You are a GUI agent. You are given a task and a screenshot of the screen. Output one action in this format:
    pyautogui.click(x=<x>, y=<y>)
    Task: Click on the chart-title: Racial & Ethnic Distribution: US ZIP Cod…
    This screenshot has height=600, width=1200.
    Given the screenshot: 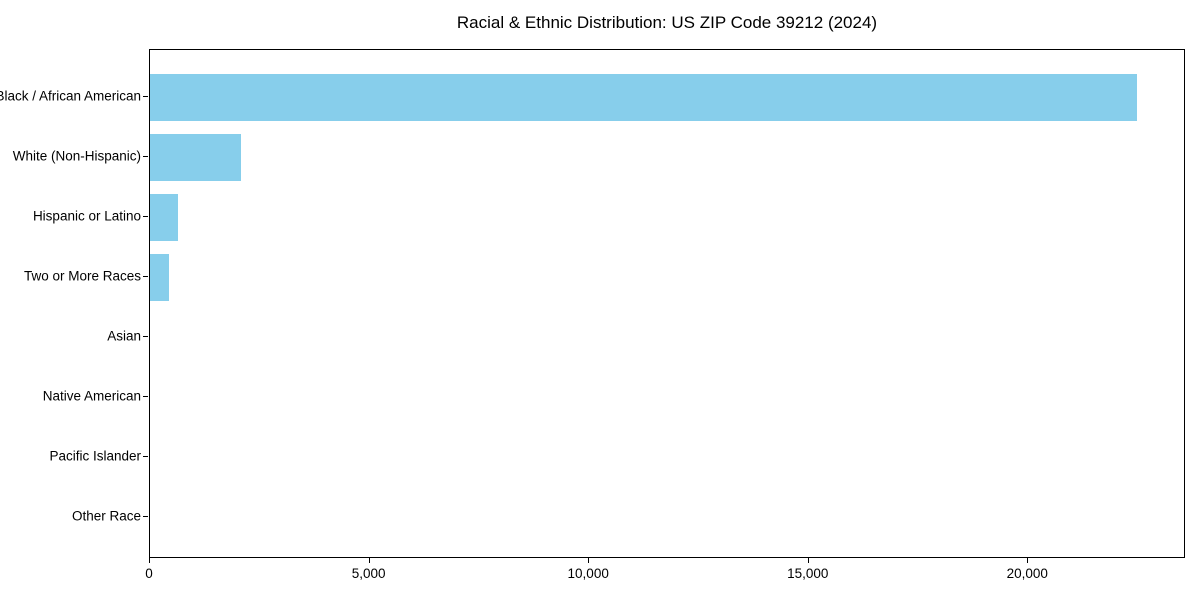 What is the action you would take?
    pyautogui.click(x=667, y=22)
    